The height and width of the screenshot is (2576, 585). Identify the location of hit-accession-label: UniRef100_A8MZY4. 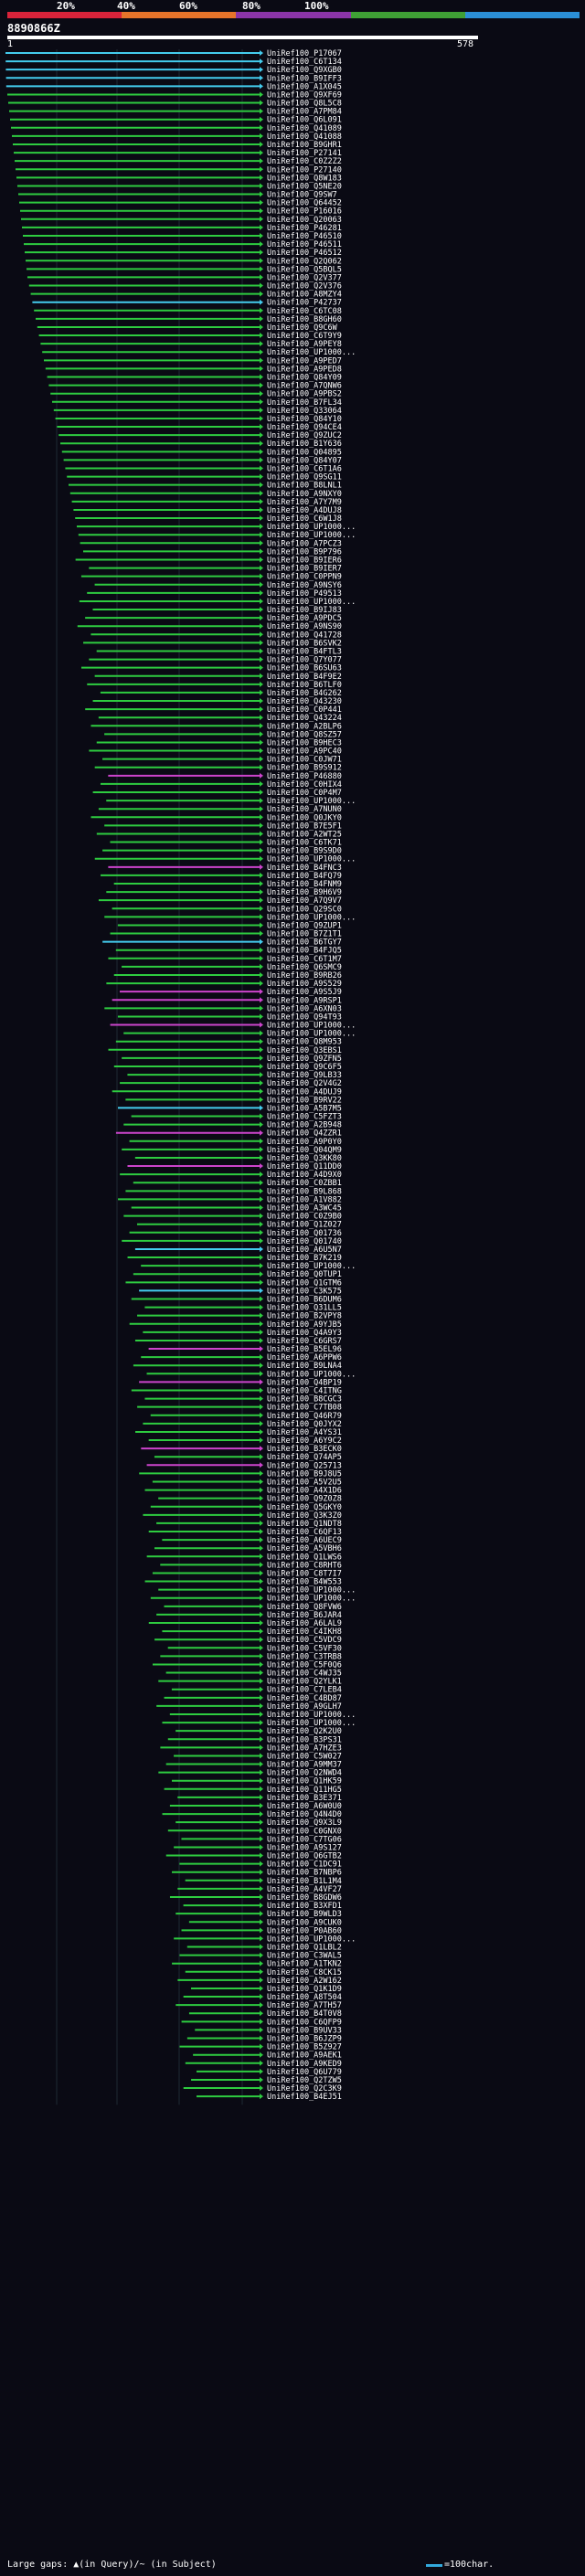
(304, 295).